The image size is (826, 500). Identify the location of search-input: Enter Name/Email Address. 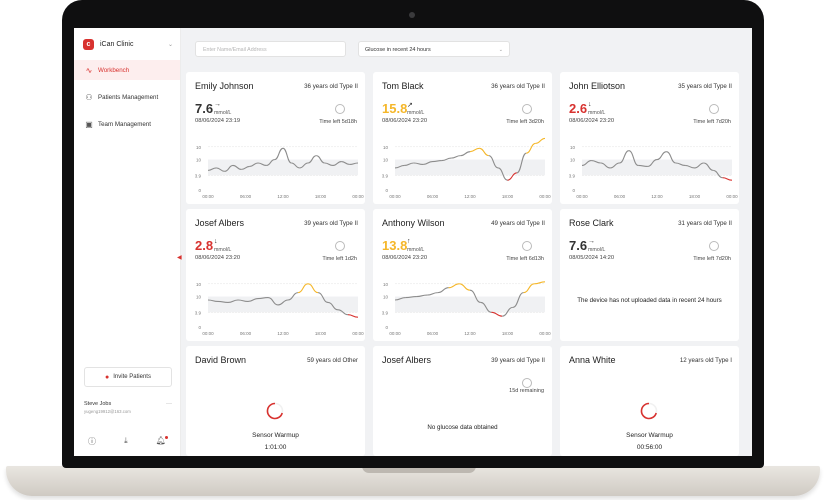
(270, 49).